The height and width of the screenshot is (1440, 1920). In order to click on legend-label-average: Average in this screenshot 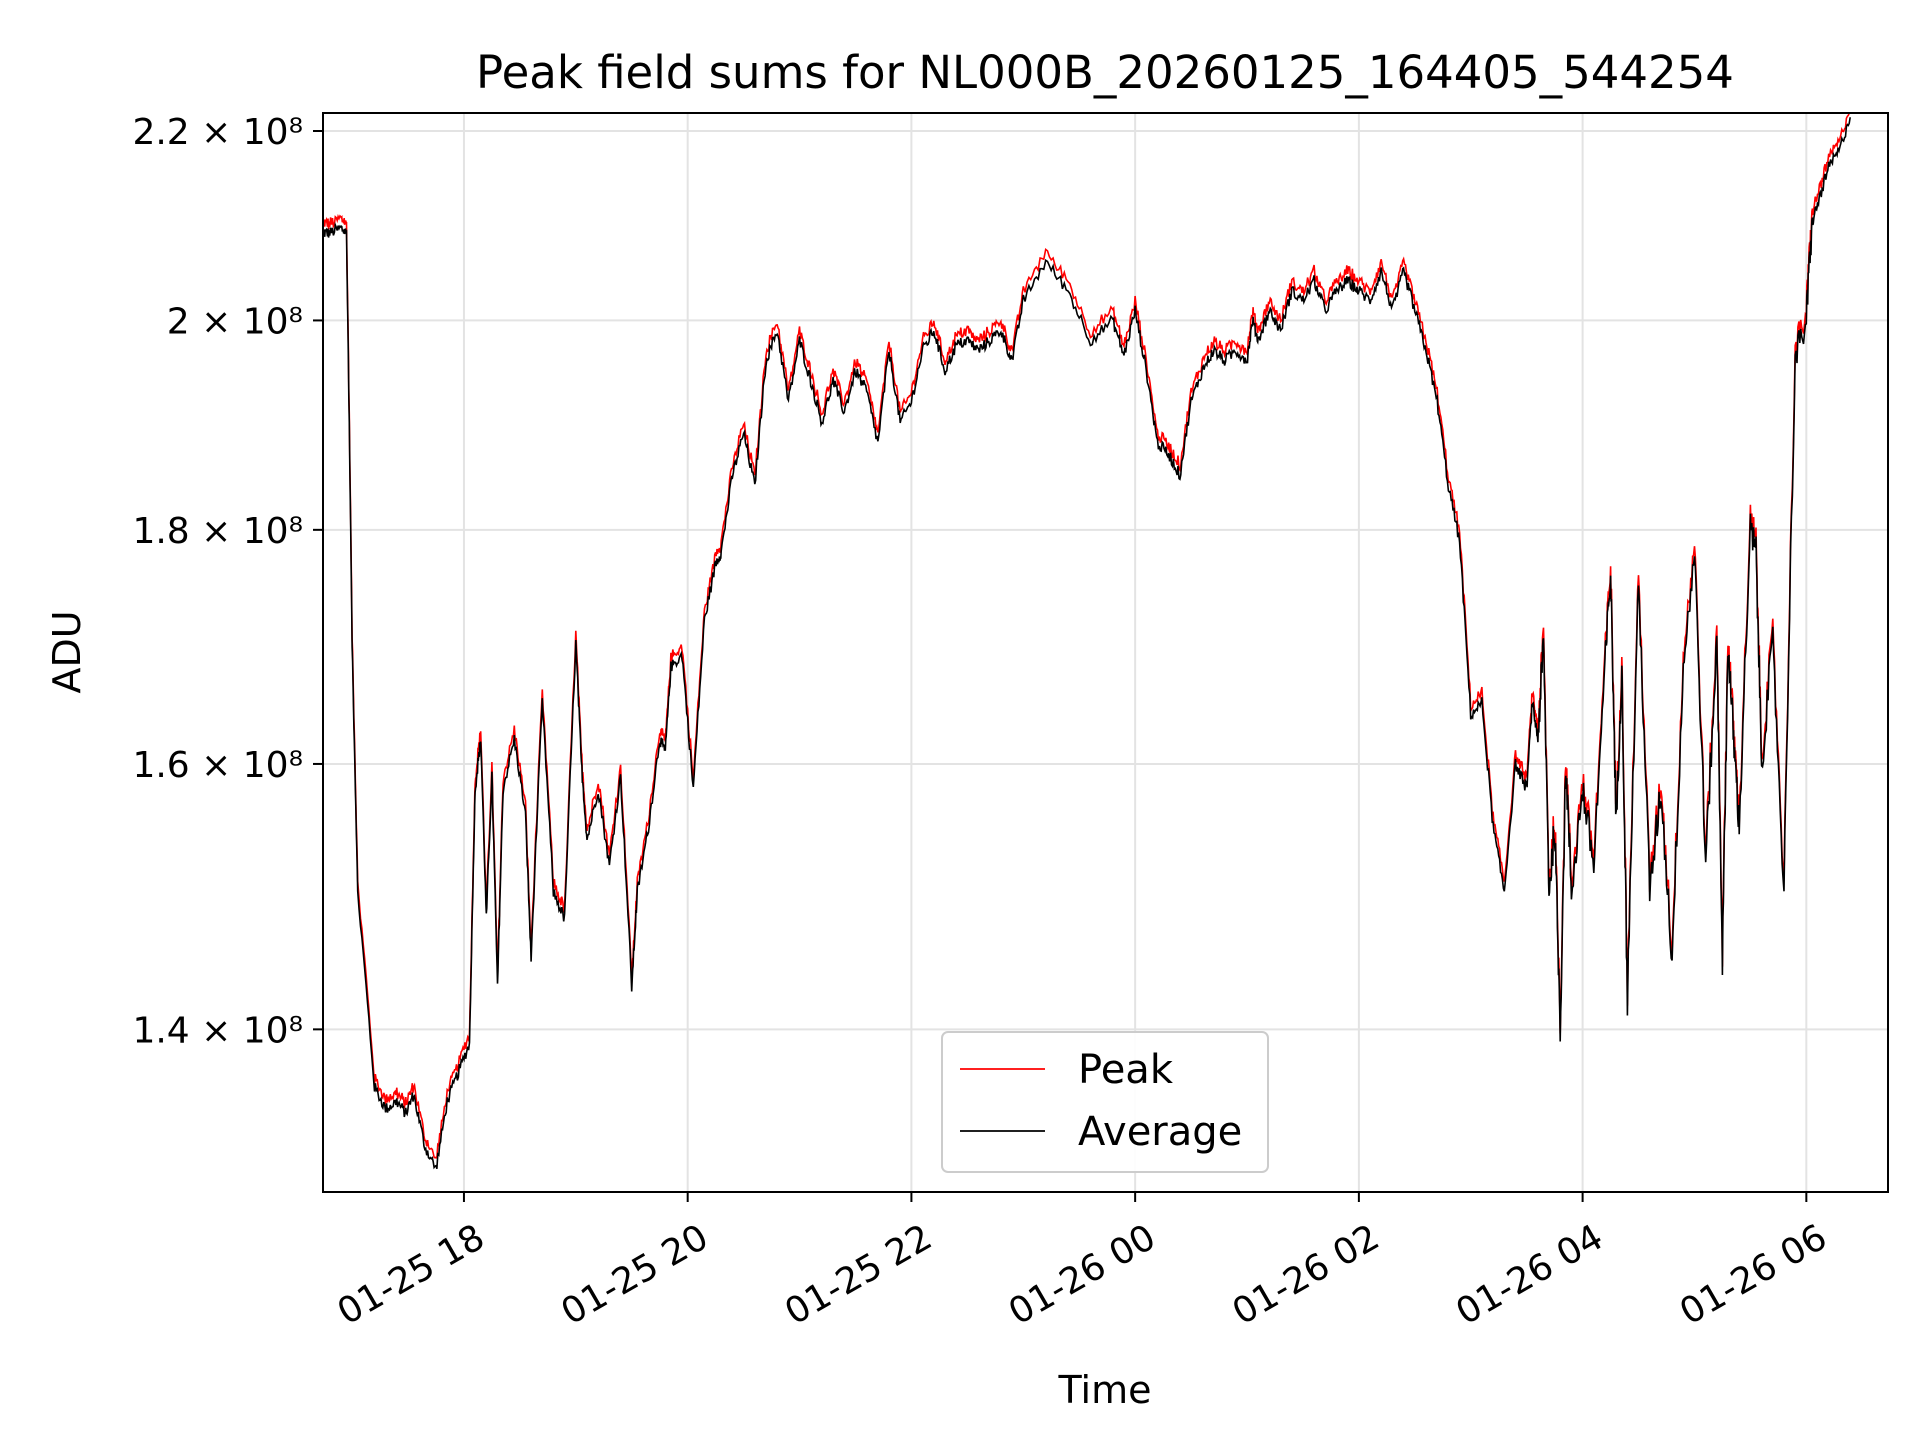, I will do `click(1160, 1132)`.